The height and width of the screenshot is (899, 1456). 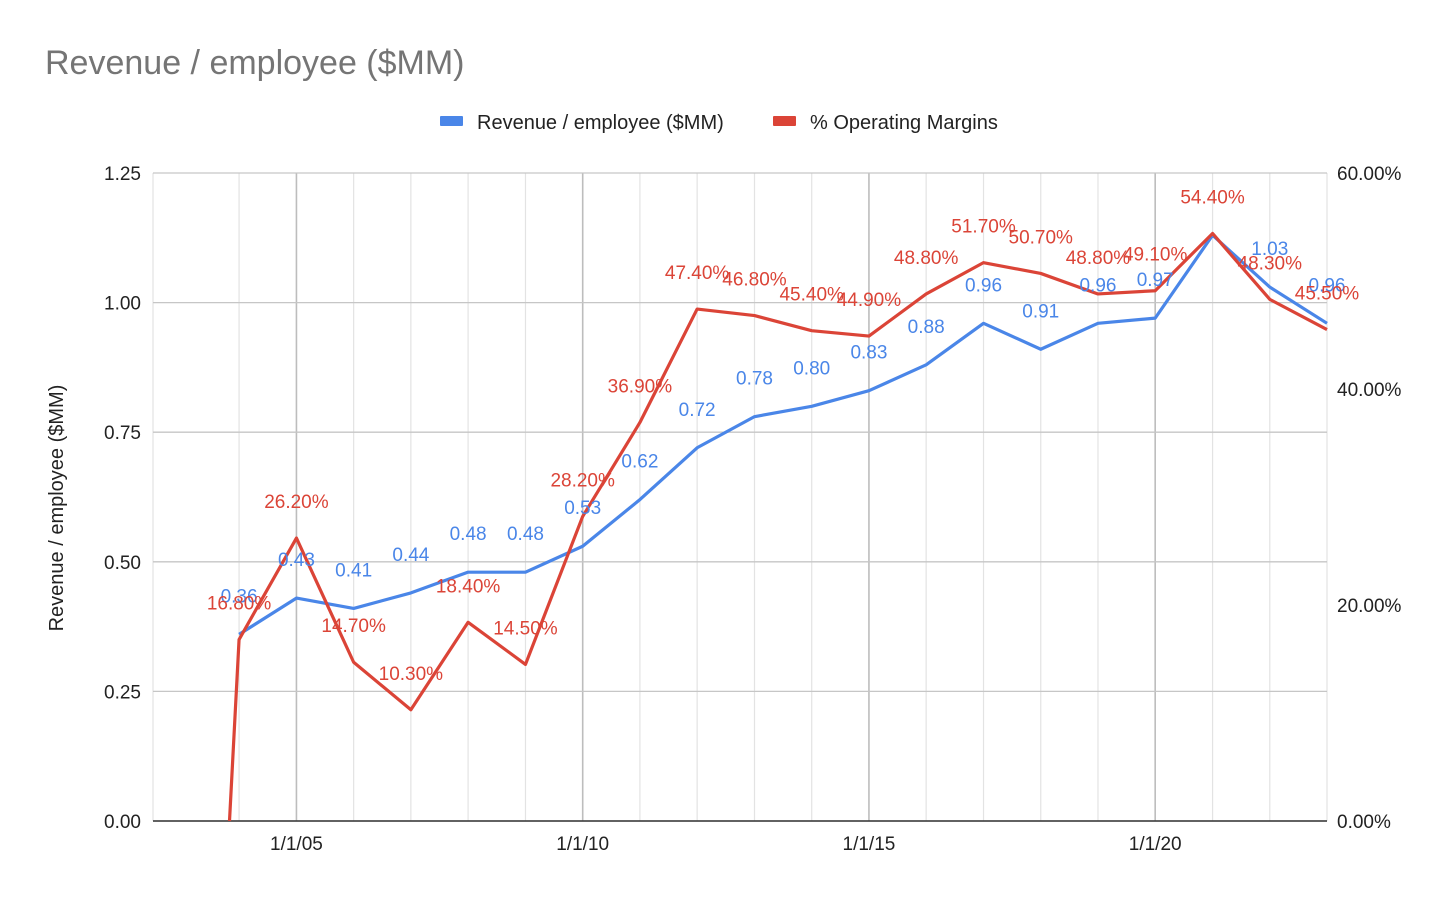 I want to click on data-label-operating-margins: 45.50%, so click(x=1327, y=294).